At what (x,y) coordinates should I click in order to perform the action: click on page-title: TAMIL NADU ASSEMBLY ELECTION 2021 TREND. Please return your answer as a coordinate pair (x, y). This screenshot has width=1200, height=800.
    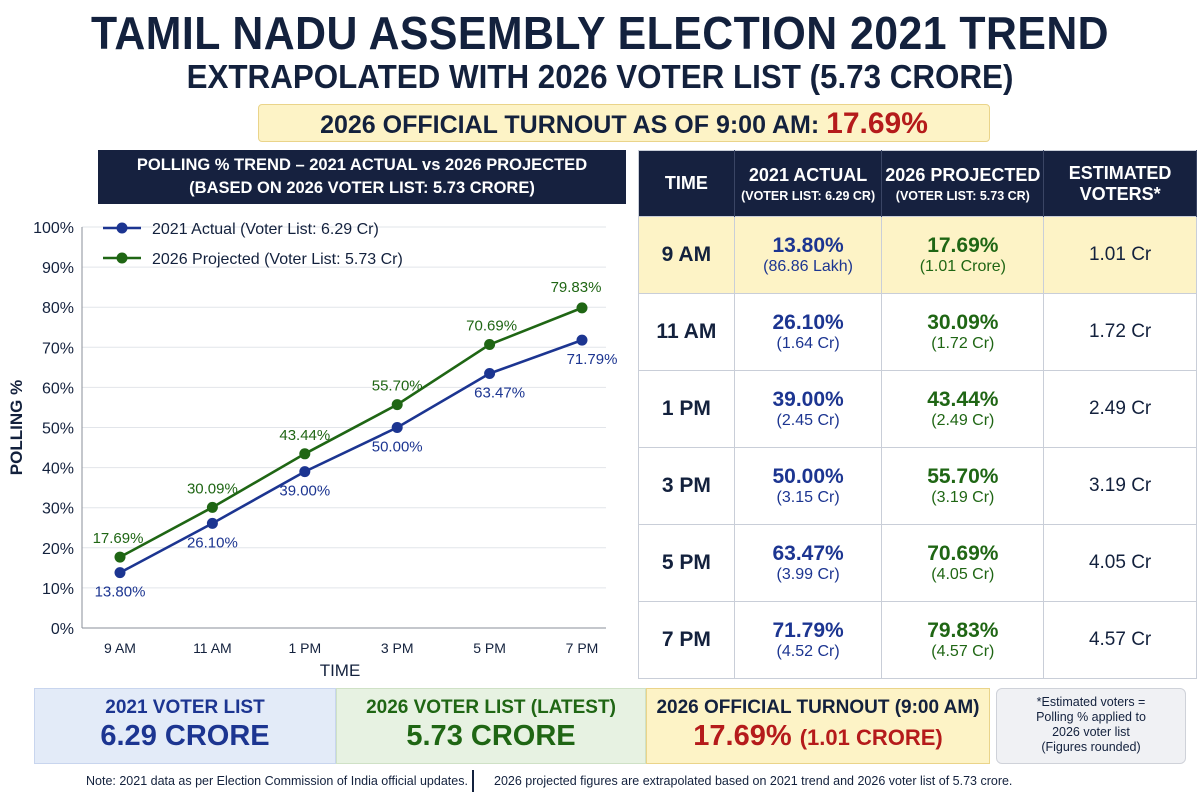
    Looking at the image, I should click on (600, 33).